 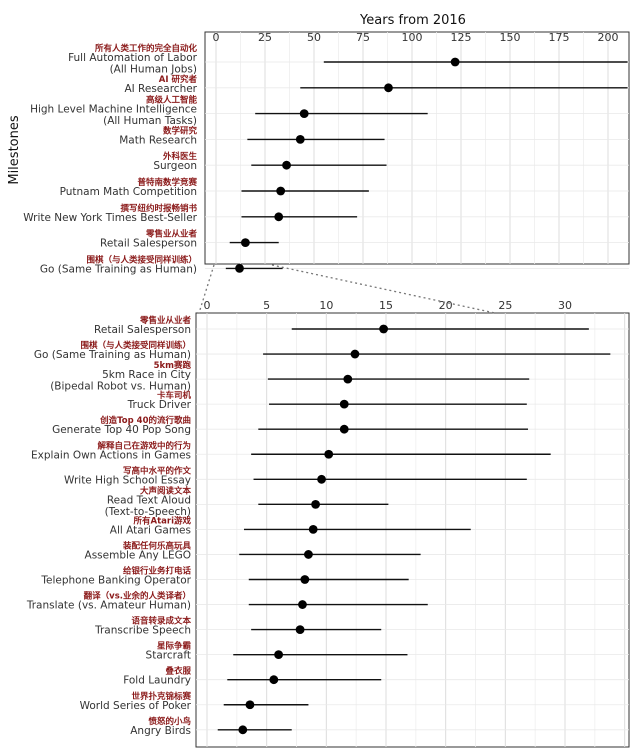 What do you see at coordinates (207, 305) in the screenshot?
I see `bottom-tick-label: 0` at bounding box center [207, 305].